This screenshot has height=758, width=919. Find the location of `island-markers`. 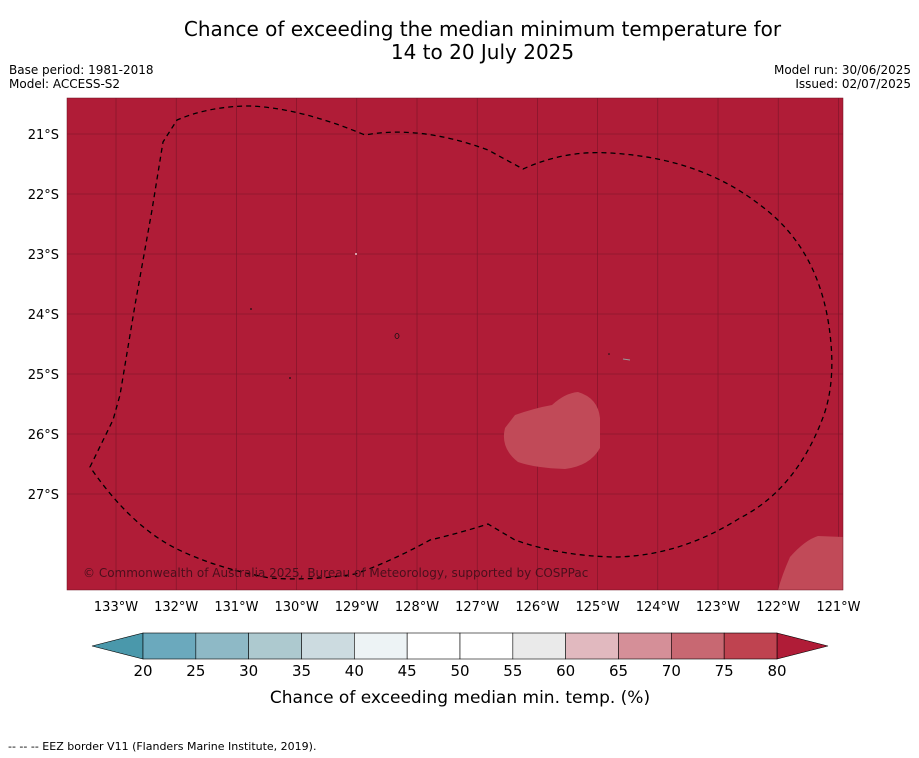

island-markers is located at coordinates (440, 316).